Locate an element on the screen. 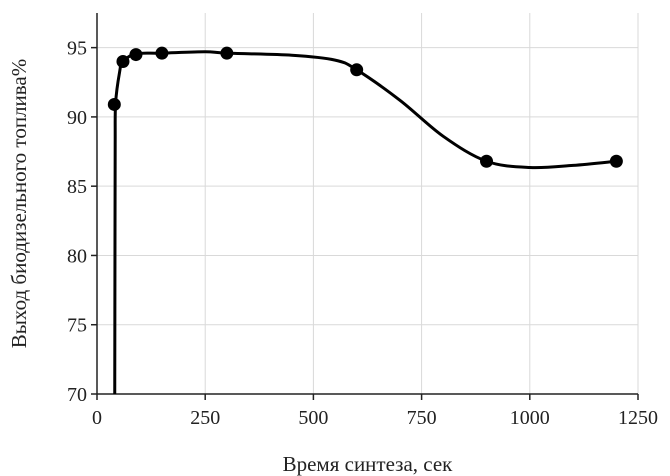 The height and width of the screenshot is (476, 670). x-tick-label: 250 is located at coordinates (205, 418).